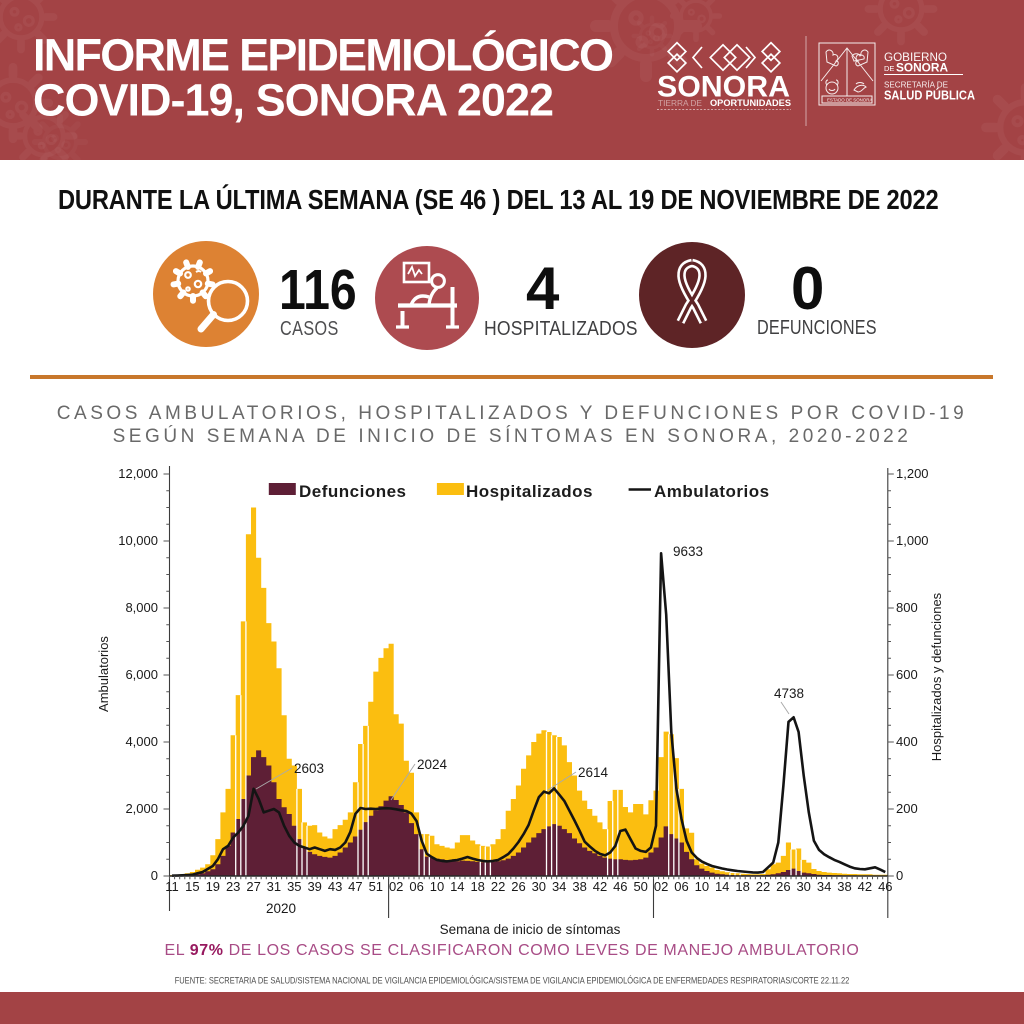 Image resolution: width=1024 pixels, height=1024 pixels. What do you see at coordinates (233, 886) in the screenshot?
I see `svg-text: 23` at bounding box center [233, 886].